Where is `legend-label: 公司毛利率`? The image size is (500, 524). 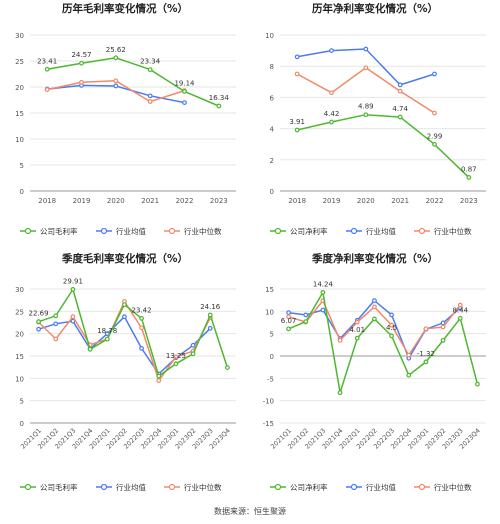 legend-label: 公司毛利率 is located at coordinates (59, 487).